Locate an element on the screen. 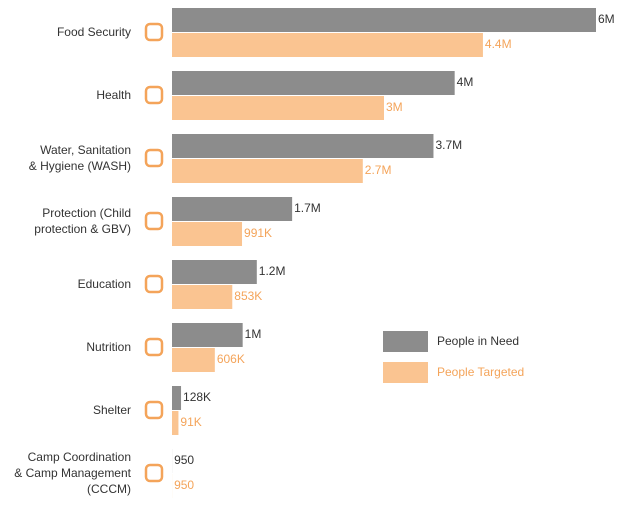 The image size is (621, 506). category-label: Protection (Child protection & GBV) is located at coordinates (82, 221).